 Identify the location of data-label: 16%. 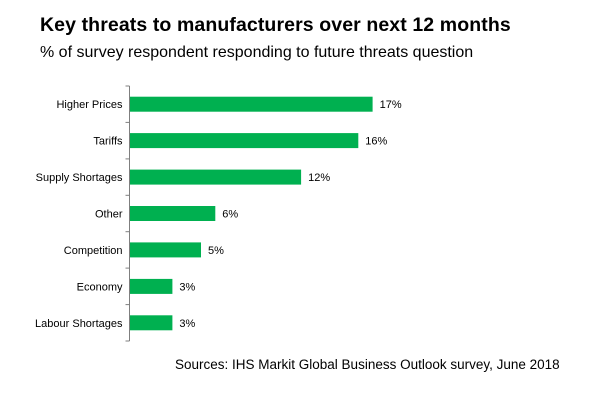
(376, 142).